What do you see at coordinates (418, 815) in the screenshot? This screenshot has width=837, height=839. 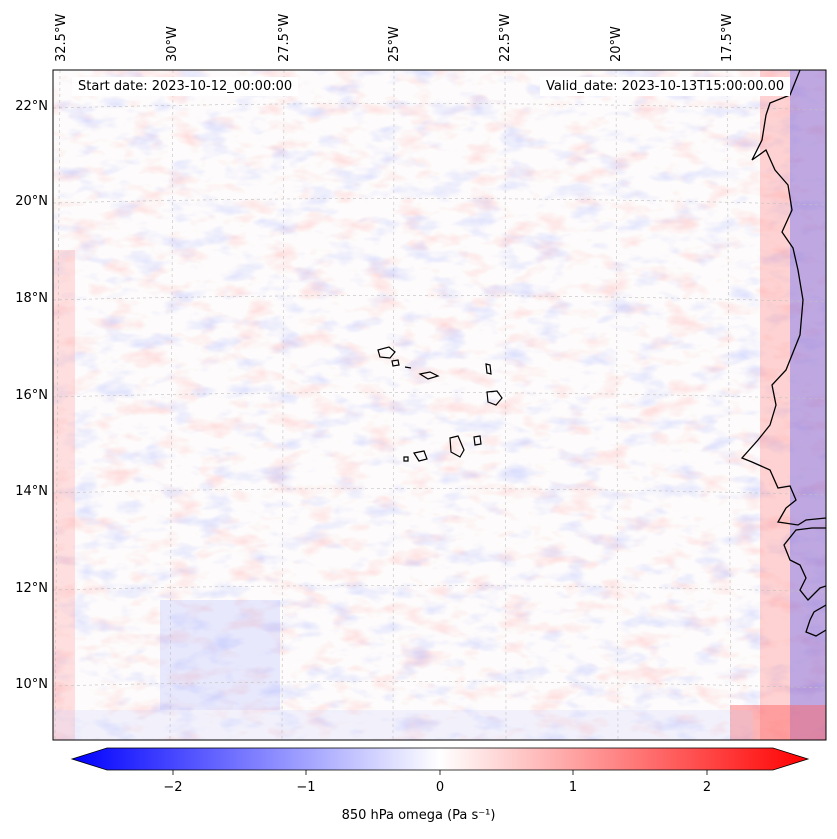 I see `colorbar-label: 850 hPa omega (Pa s⁻¹)` at bounding box center [418, 815].